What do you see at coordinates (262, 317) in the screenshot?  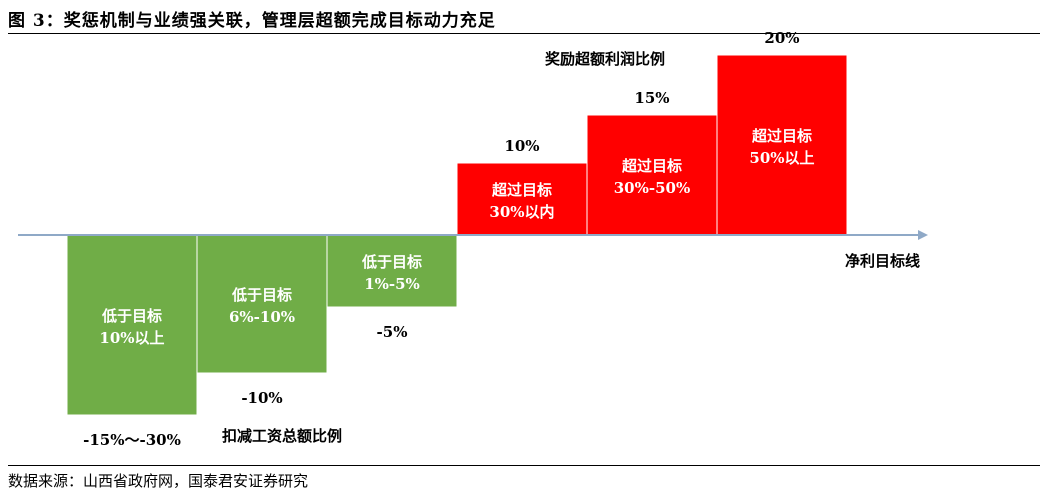 I see `bar-label-1-1: 6%-10%` at bounding box center [262, 317].